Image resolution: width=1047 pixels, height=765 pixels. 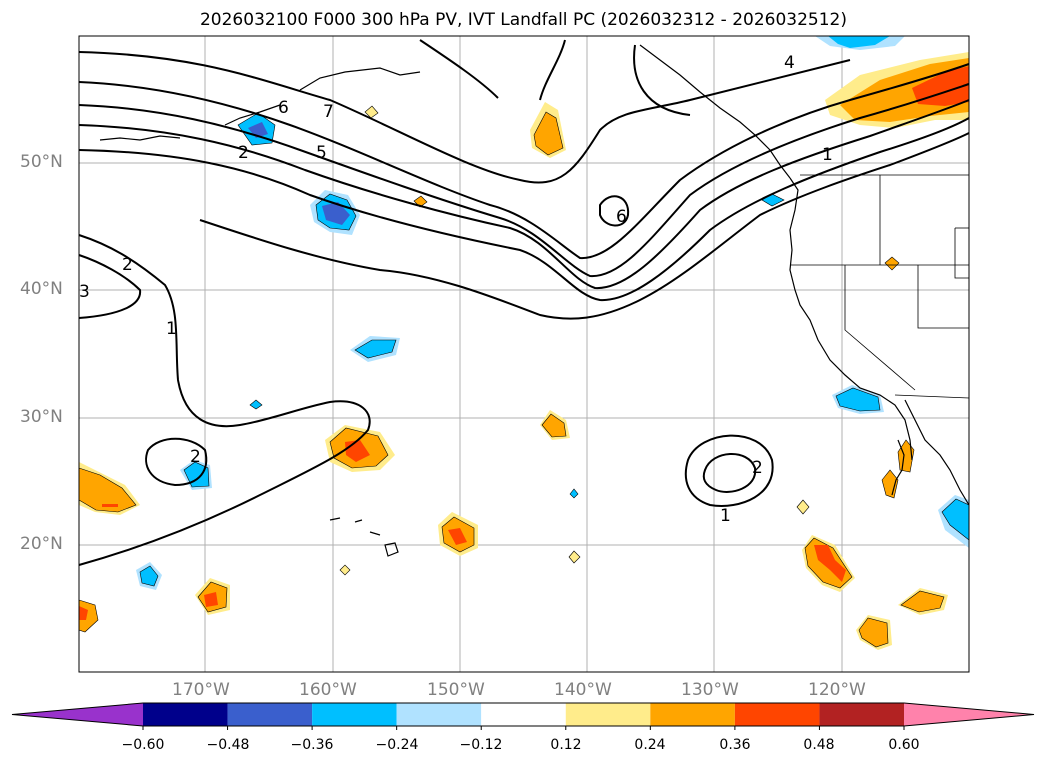 I want to click on colorbar-tick: −0.36, so click(x=312, y=745).